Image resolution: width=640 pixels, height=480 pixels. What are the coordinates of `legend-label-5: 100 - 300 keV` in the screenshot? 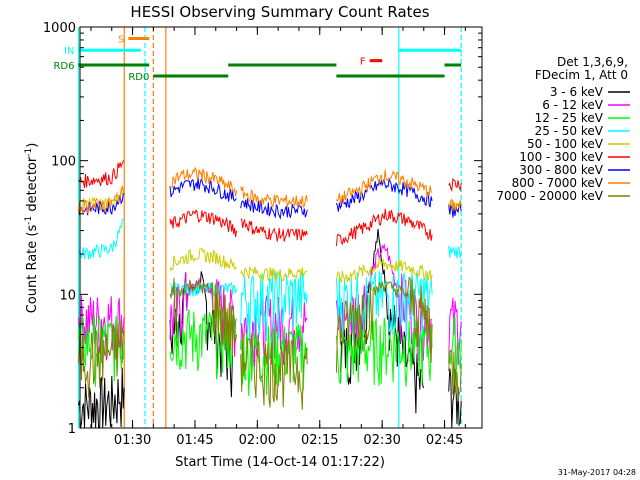 It's located at (561, 157).